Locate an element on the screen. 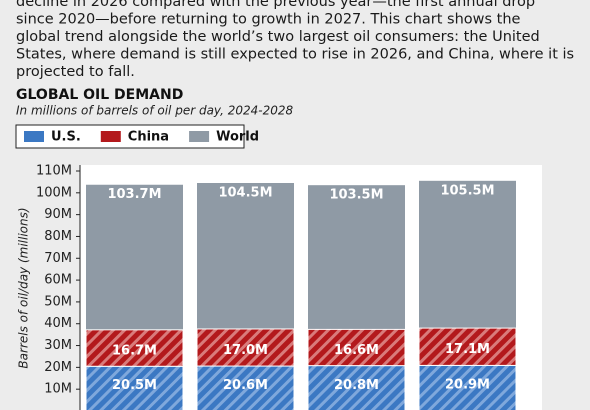 Image resolution: width=590 pixels, height=410 pixels. value-label: 20.8M is located at coordinates (356, 385).